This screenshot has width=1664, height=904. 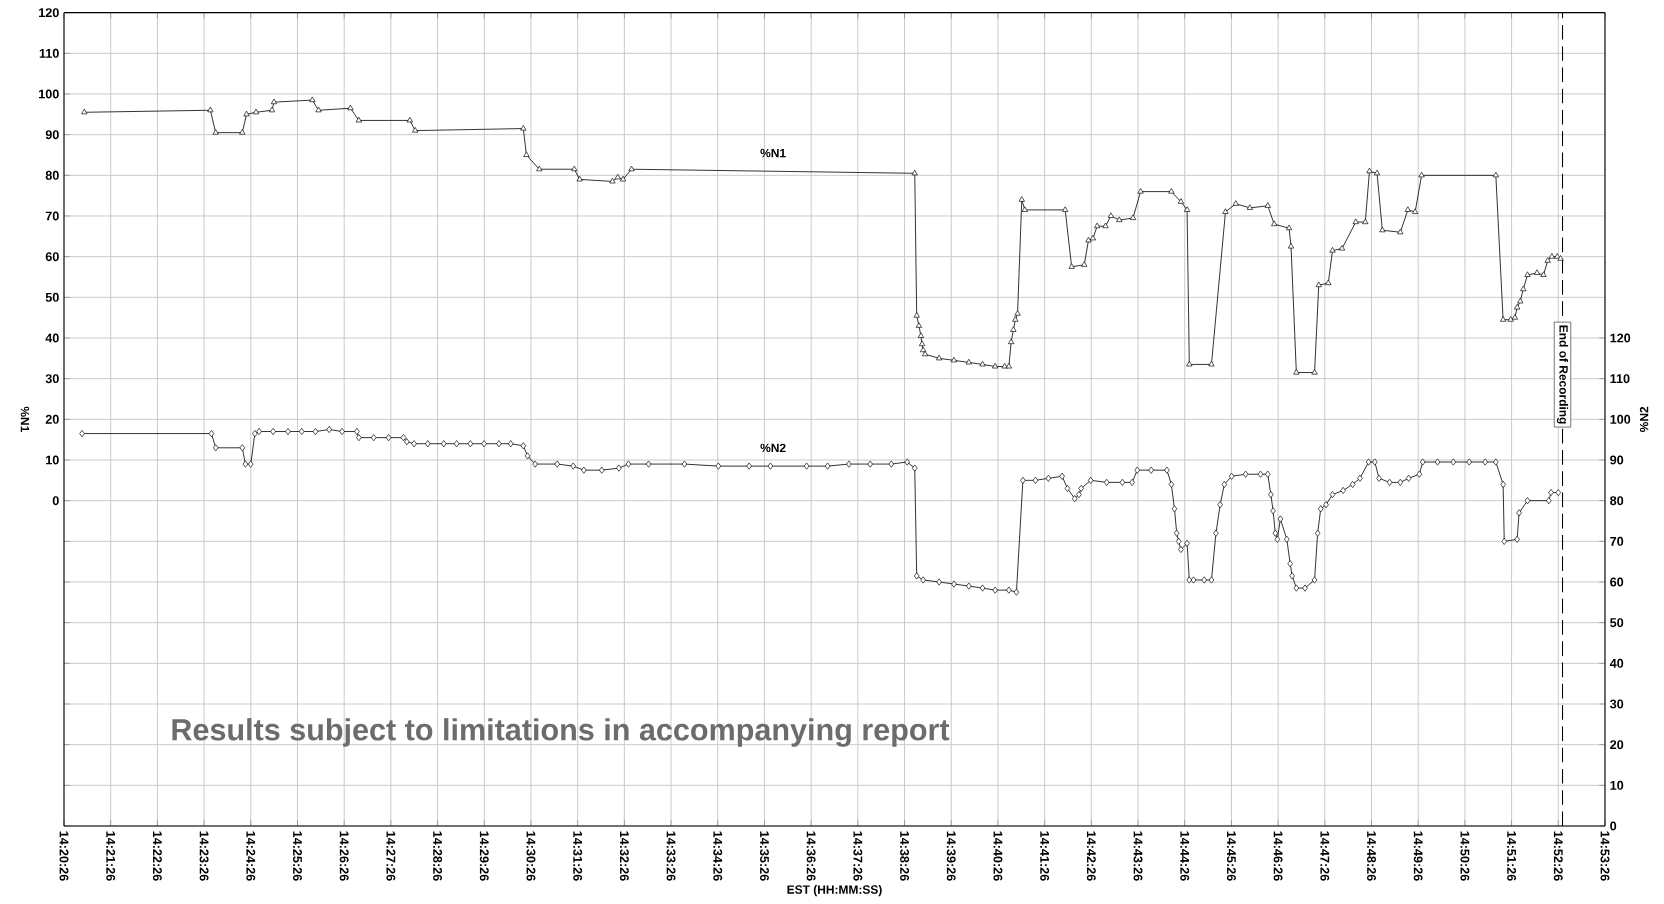 I want to click on x-tick-label: 14:28:26, so click(x=438, y=856).